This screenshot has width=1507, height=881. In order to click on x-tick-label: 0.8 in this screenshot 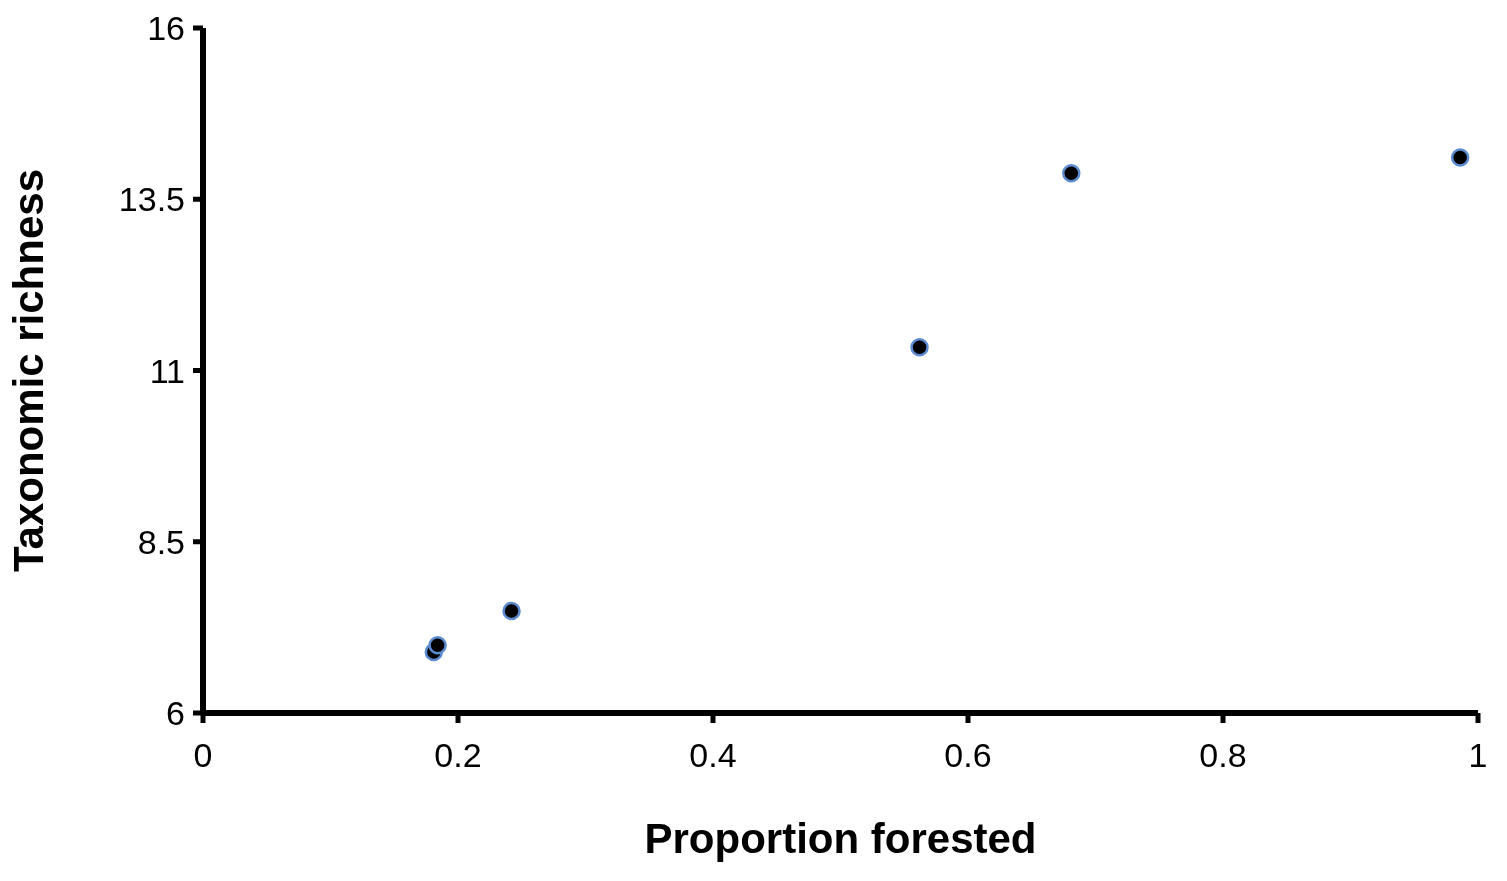, I will do `click(1223, 755)`.